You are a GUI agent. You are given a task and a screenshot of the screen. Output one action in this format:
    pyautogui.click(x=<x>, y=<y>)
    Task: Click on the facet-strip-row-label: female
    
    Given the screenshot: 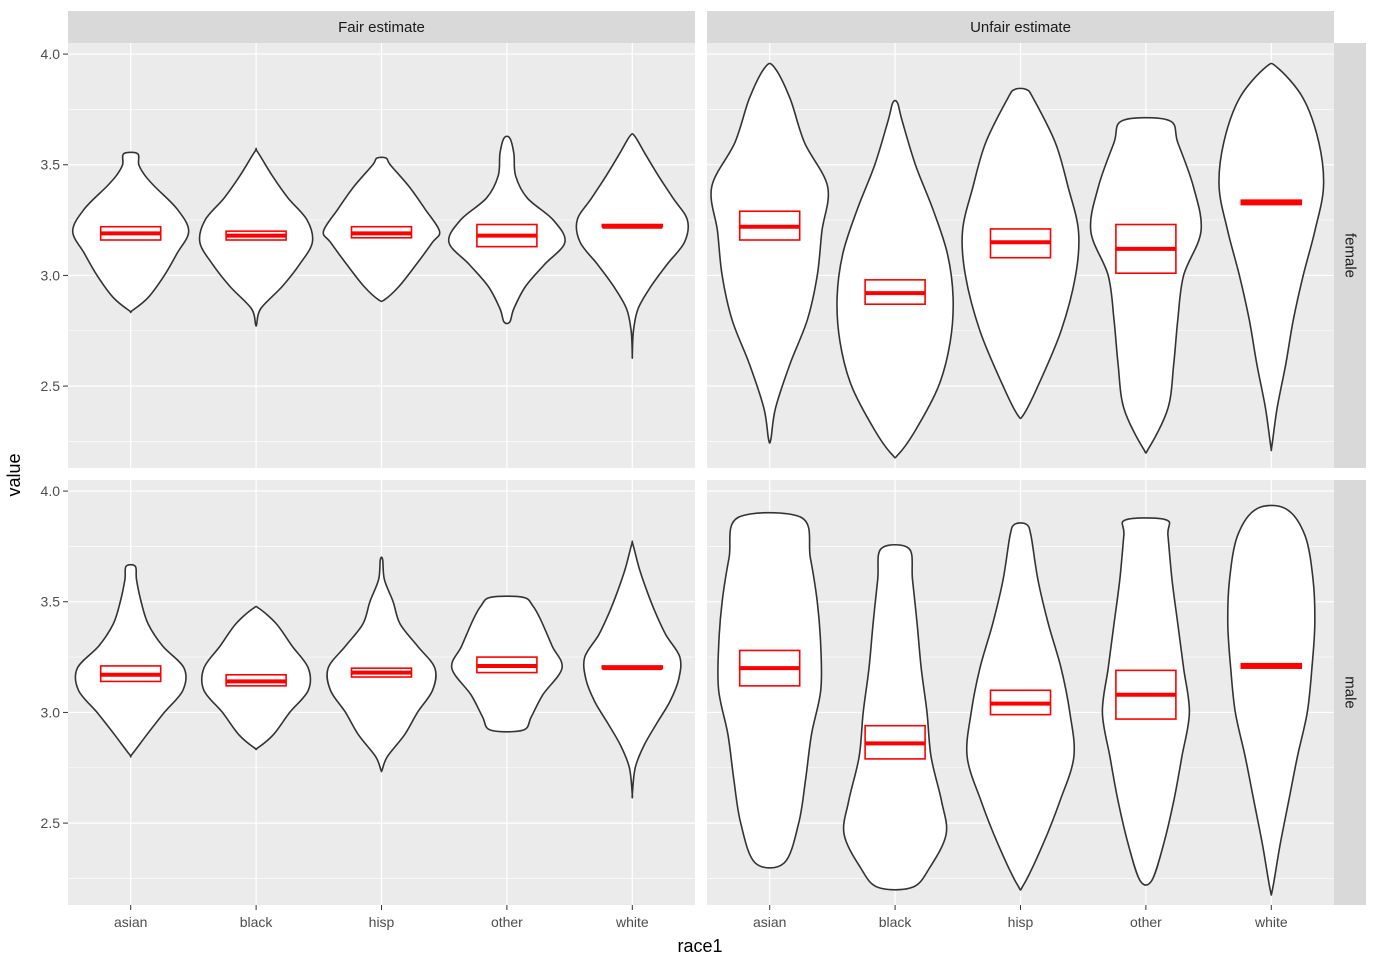 What is the action you would take?
    pyautogui.click(x=1350, y=255)
    